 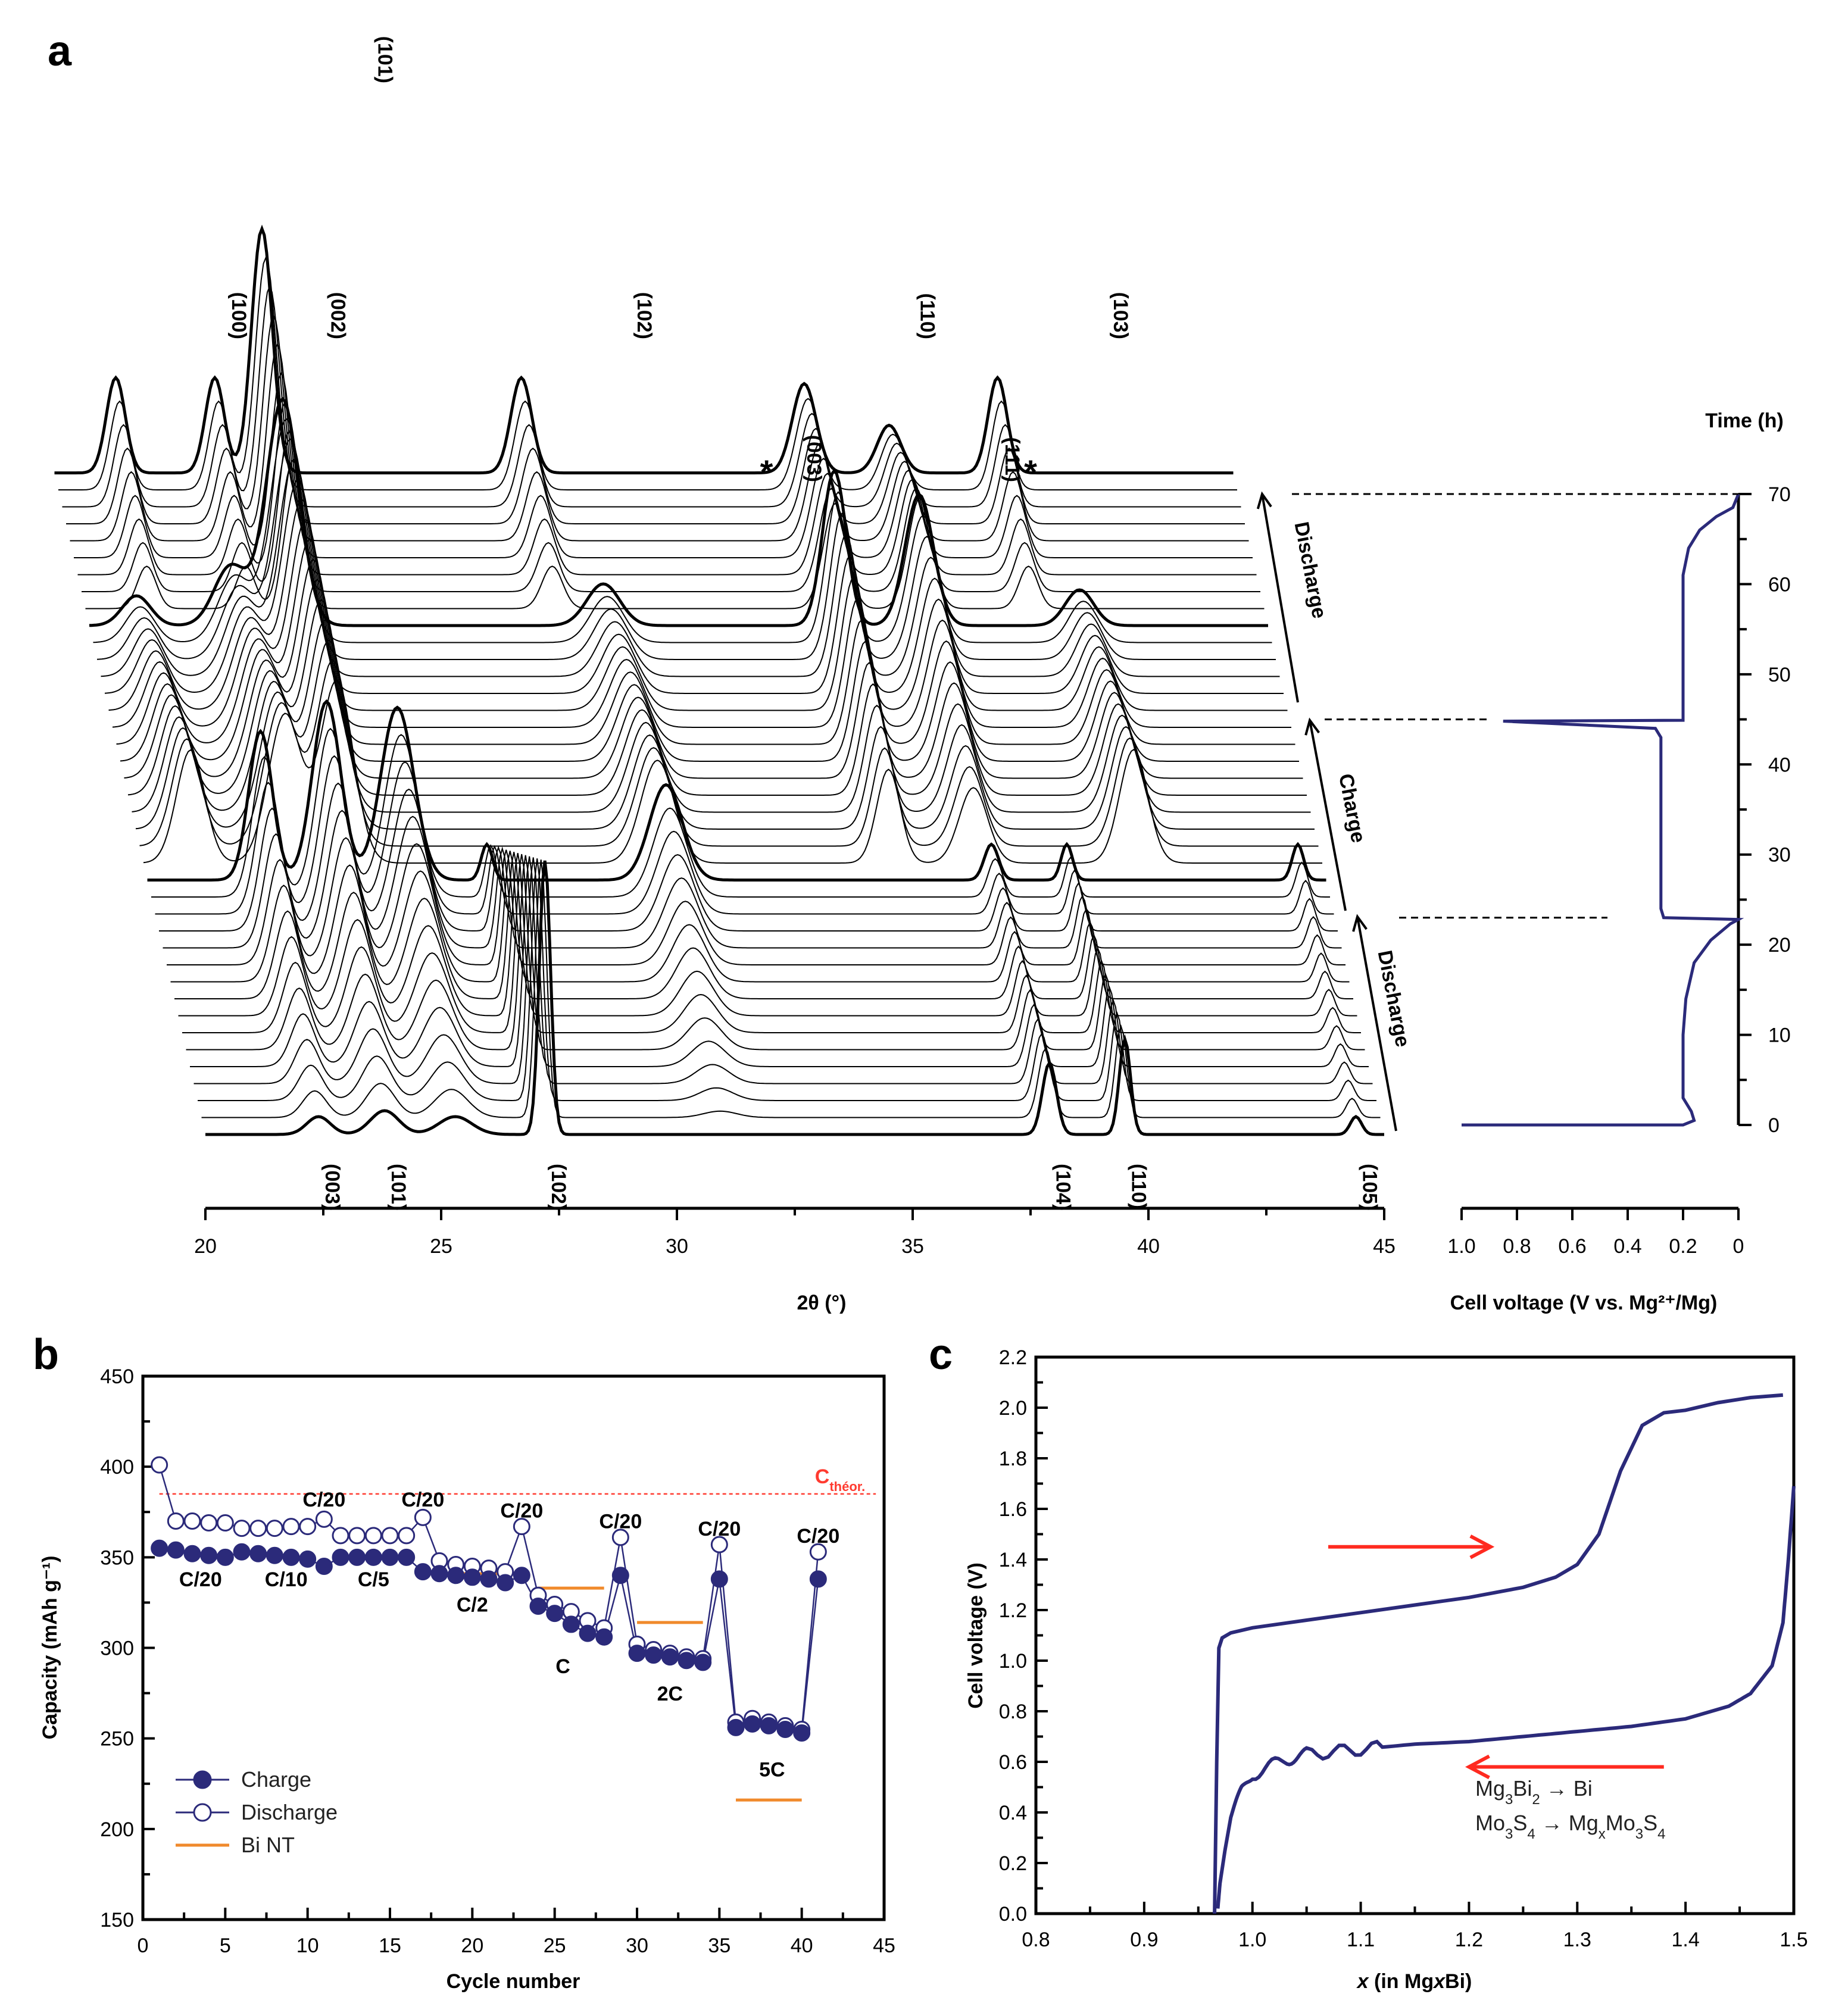 I want to click on legend-label: Bi NT, so click(x=268, y=1845).